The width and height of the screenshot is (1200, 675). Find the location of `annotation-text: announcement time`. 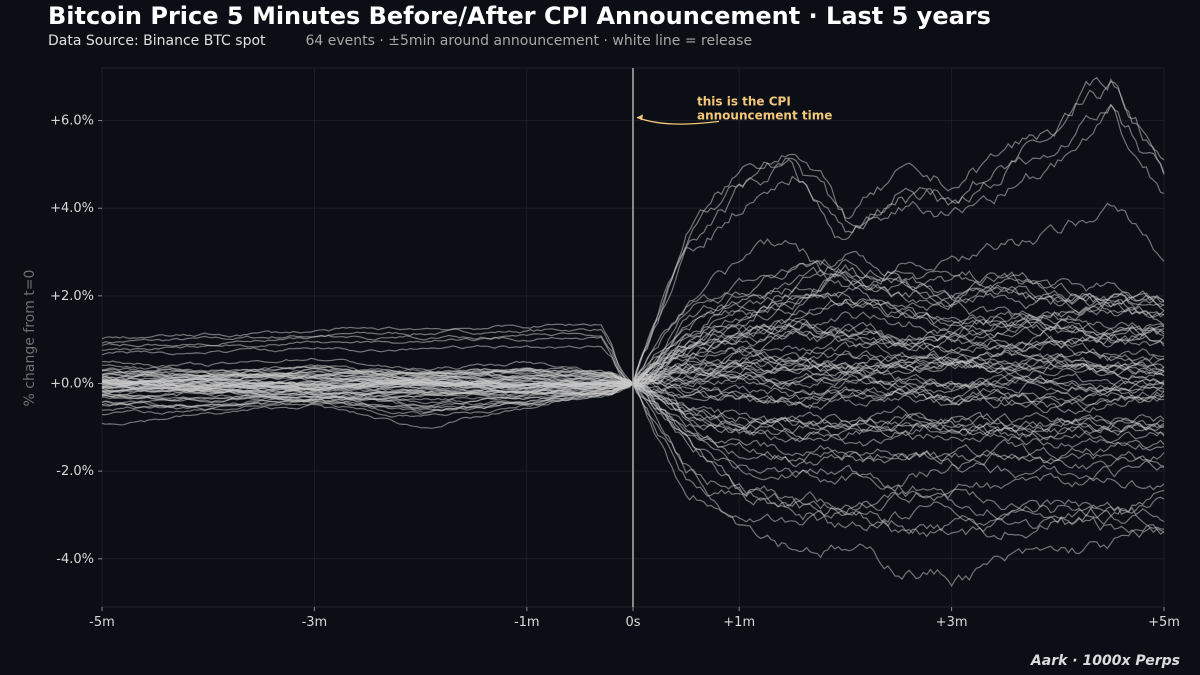

annotation-text: announcement time is located at coordinates (764, 115).